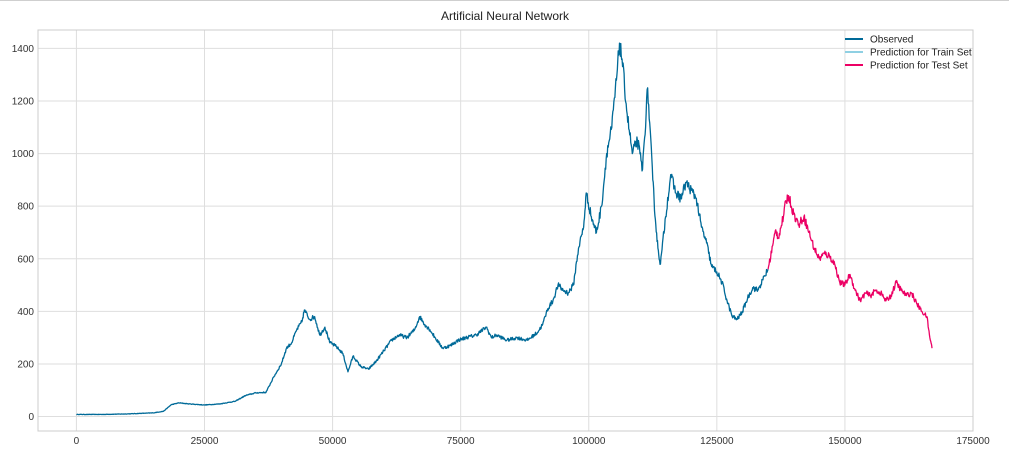 This screenshot has width=1009, height=462. What do you see at coordinates (973, 441) in the screenshot?
I see `x-tick-label: 175000` at bounding box center [973, 441].